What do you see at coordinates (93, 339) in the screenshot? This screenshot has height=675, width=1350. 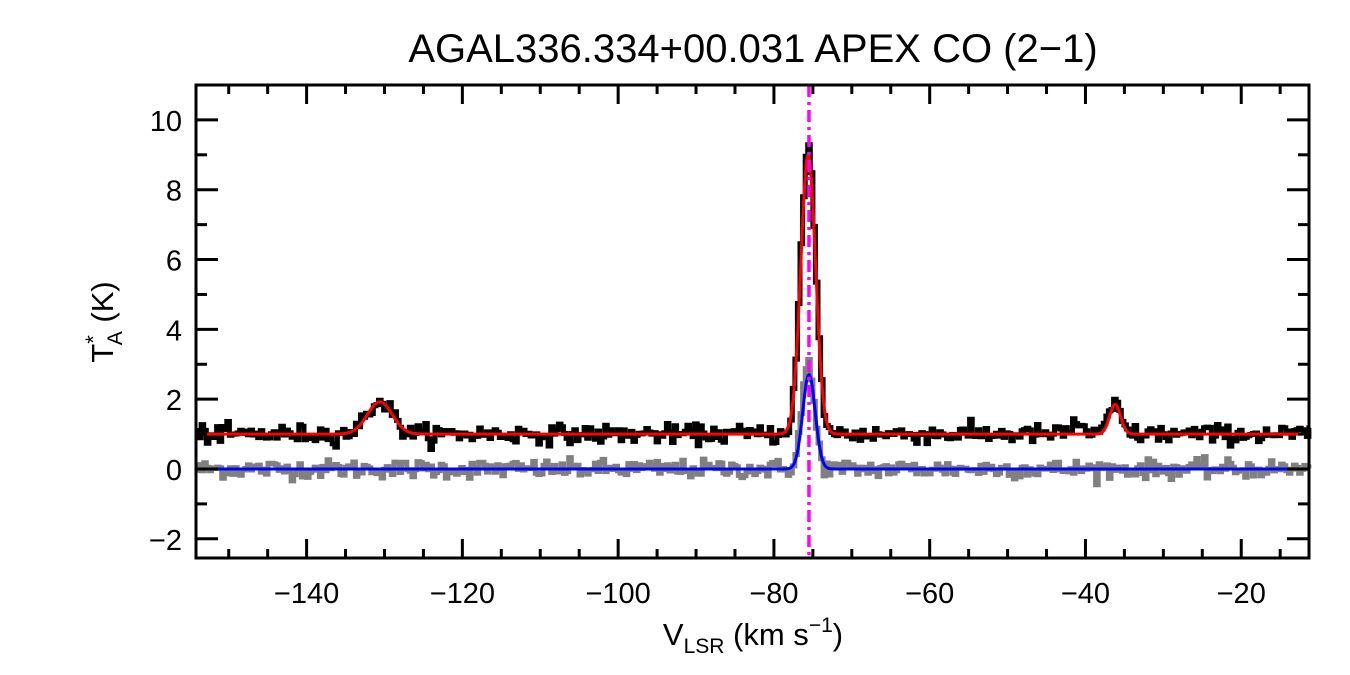 I see `y-label-sup: *` at bounding box center [93, 339].